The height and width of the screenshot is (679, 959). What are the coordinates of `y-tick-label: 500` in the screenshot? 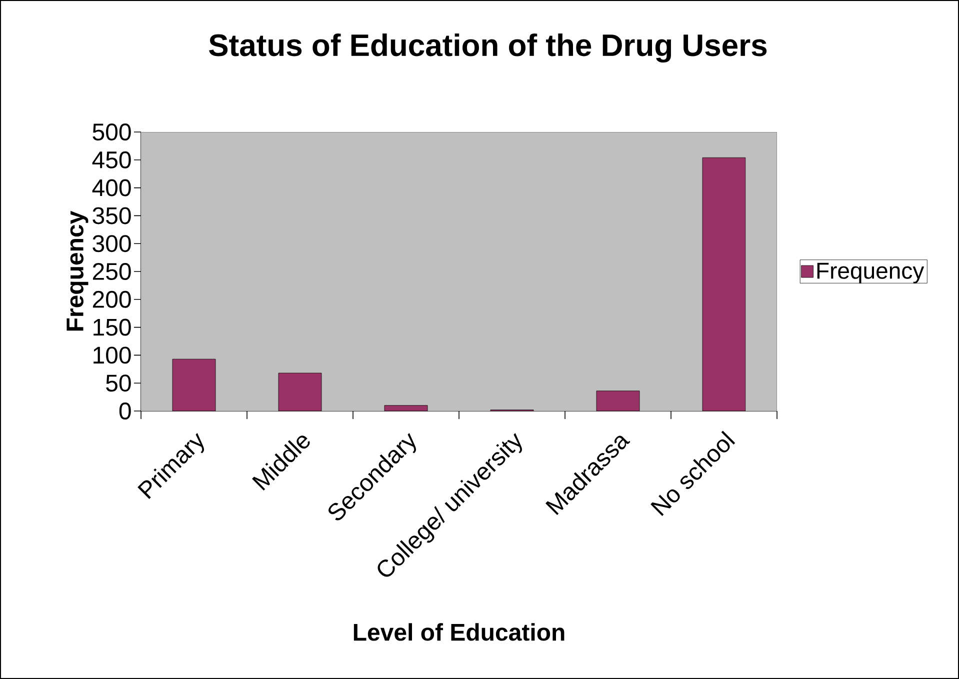 It's located at (111, 132).